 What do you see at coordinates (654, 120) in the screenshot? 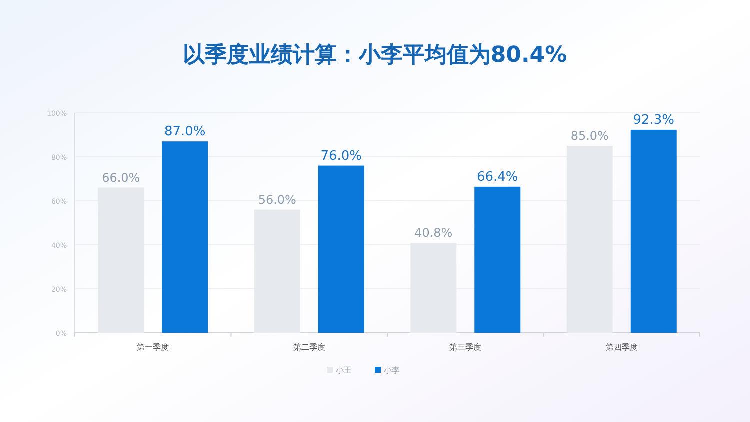
I see `data-label: 92.3%` at bounding box center [654, 120].